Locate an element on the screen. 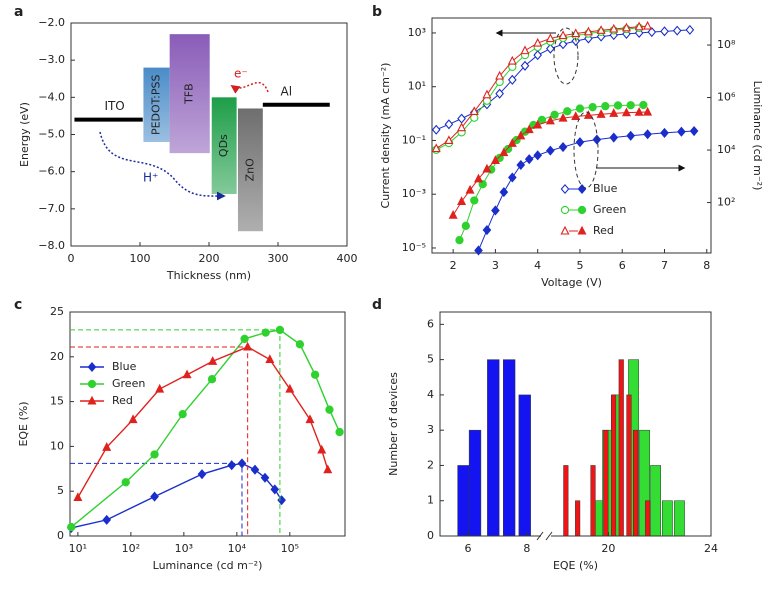 Image resolution: width=771 pixels, height=592 pixels. axis-break-gap is located at coordinates (546, 536).